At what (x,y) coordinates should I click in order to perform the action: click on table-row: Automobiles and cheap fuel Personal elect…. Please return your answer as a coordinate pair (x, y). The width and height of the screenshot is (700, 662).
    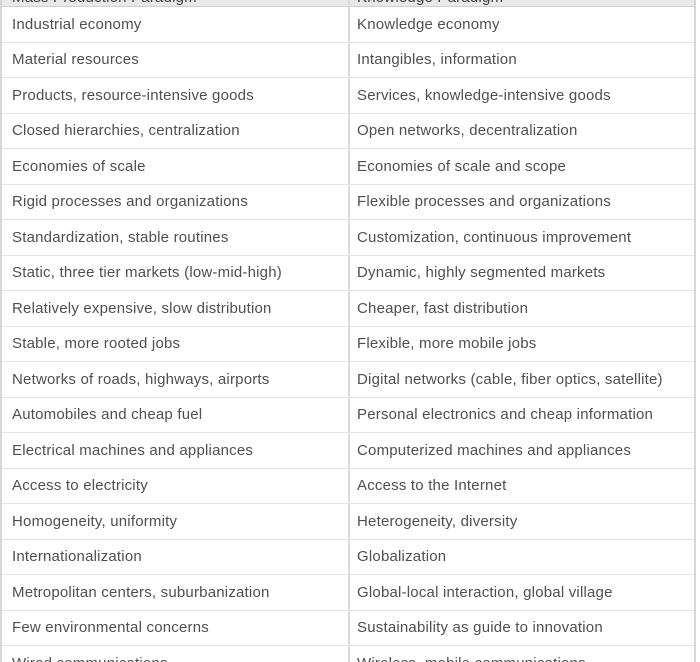
    Looking at the image, I should click on (348, 415).